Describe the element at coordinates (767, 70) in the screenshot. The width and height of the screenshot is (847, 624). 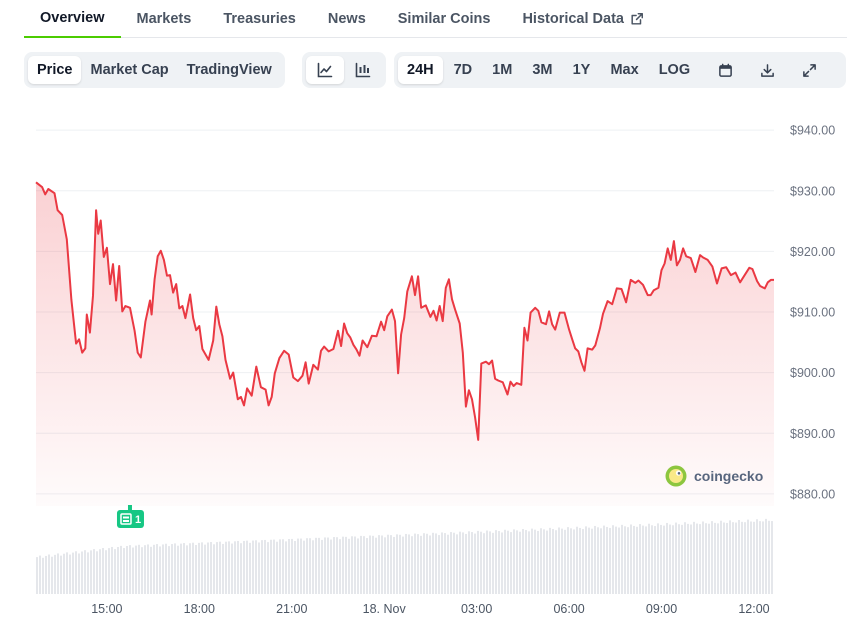
I see `download-button` at that location.